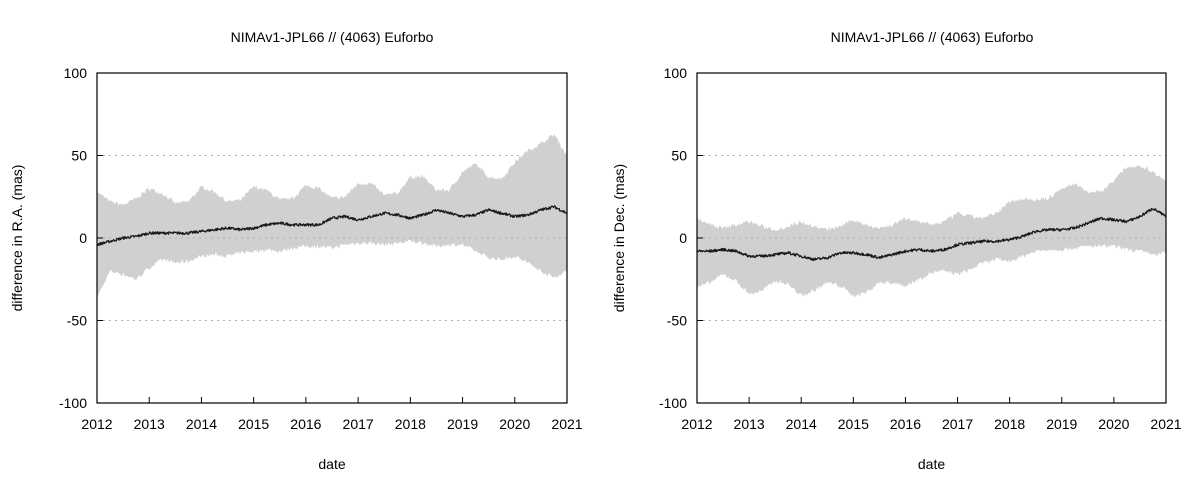 This screenshot has height=480, width=1200. What do you see at coordinates (17, 238) in the screenshot?
I see `y-axis-label: difference in R.A. (mas)` at bounding box center [17, 238].